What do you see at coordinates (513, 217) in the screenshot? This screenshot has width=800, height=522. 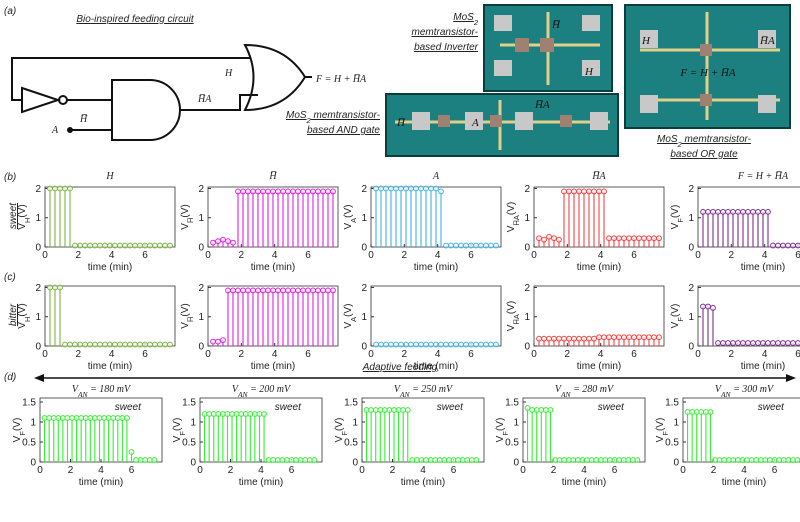 I see `y-axis-label: VH̅A(V)` at bounding box center [513, 217].